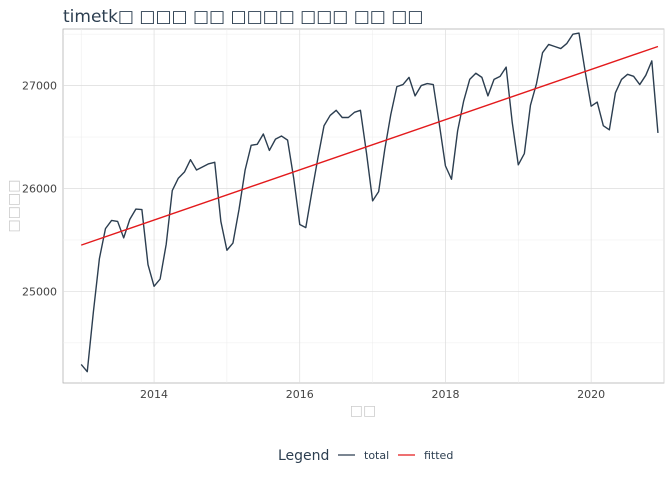 This screenshot has width=672, height=480. I want to click on y-tick-label: 26000, so click(39, 189).